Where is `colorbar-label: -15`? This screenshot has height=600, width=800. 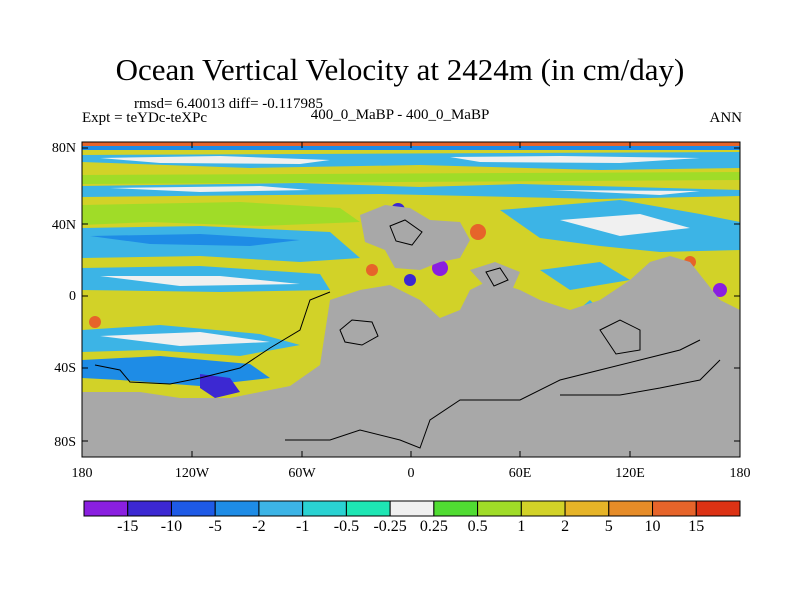
colorbar-label: -15 is located at coordinates (127, 526).